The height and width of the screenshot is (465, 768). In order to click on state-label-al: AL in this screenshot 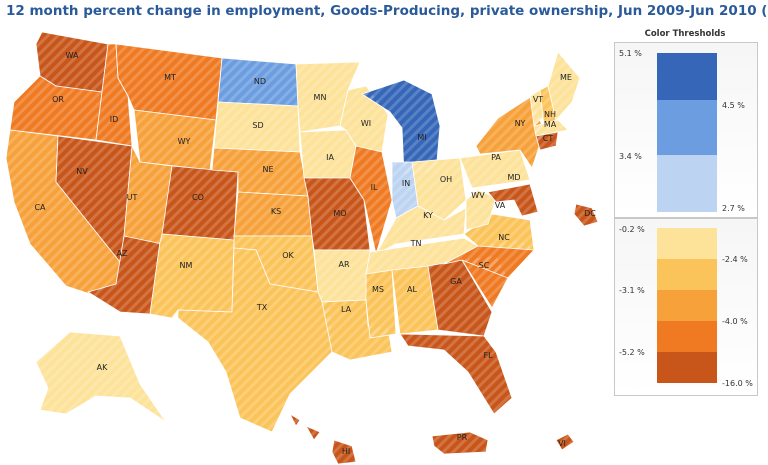, I will do `click(412, 289)`.